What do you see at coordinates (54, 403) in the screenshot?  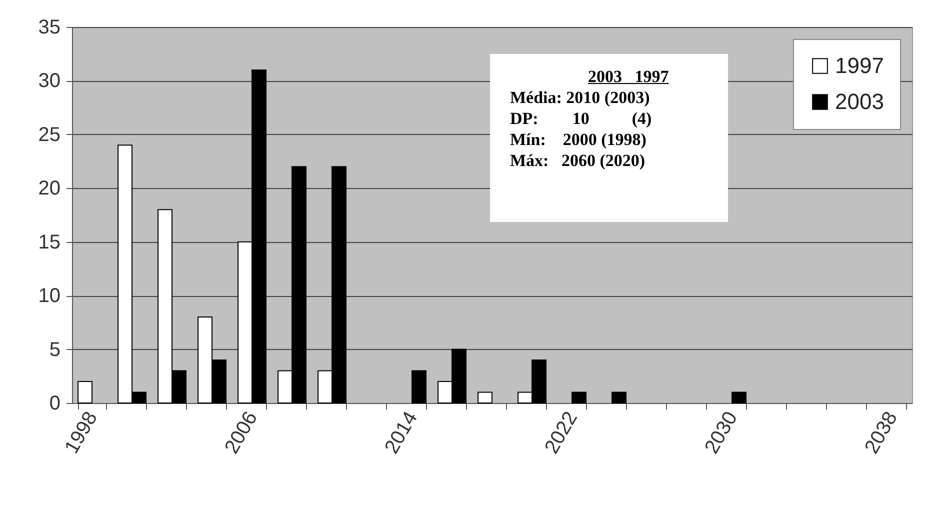 I see `y-tick-label: 0` at bounding box center [54, 403].